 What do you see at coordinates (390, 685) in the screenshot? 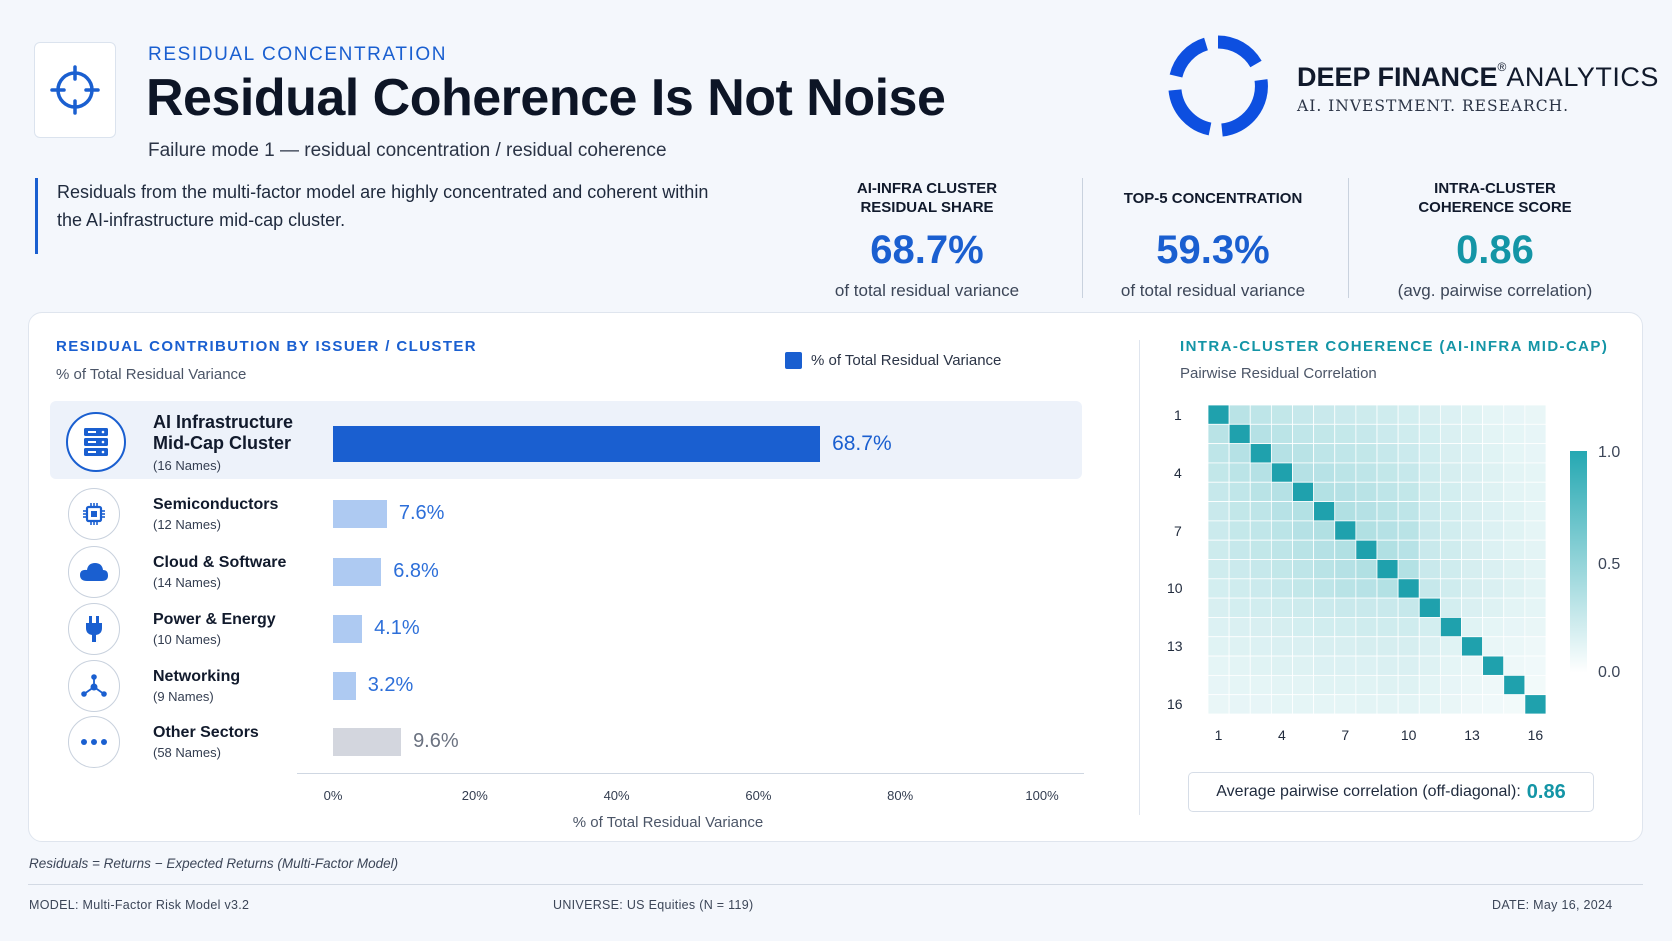
I see `bar-value-label: 3.2%` at bounding box center [390, 685].